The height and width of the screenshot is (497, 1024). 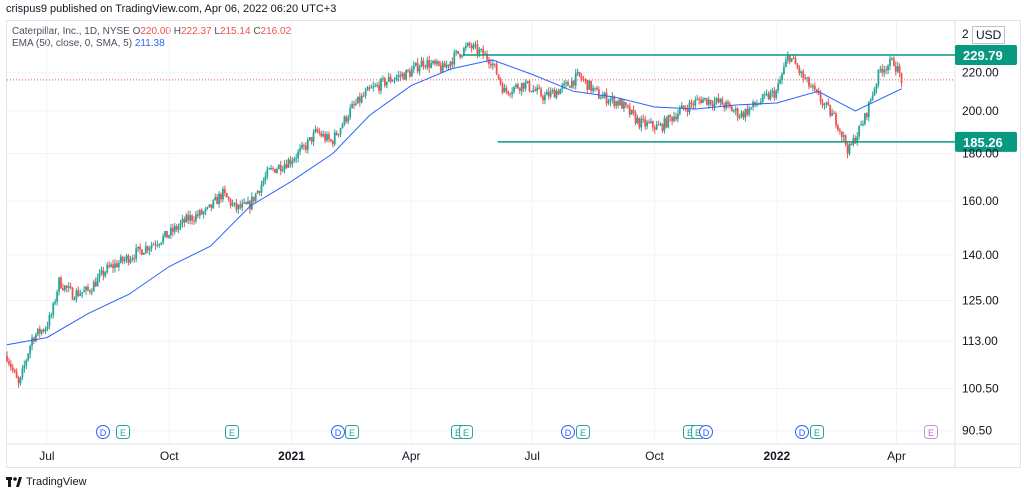 What do you see at coordinates (149, 43) in the screenshot?
I see `legend-ema-value: 211.38` at bounding box center [149, 43].